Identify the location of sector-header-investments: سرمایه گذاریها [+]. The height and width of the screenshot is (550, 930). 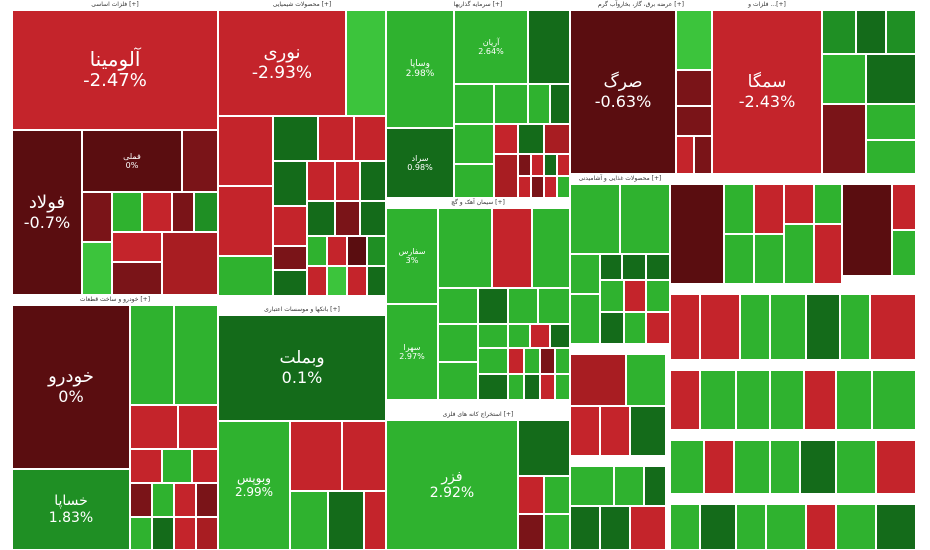
(478, 5).